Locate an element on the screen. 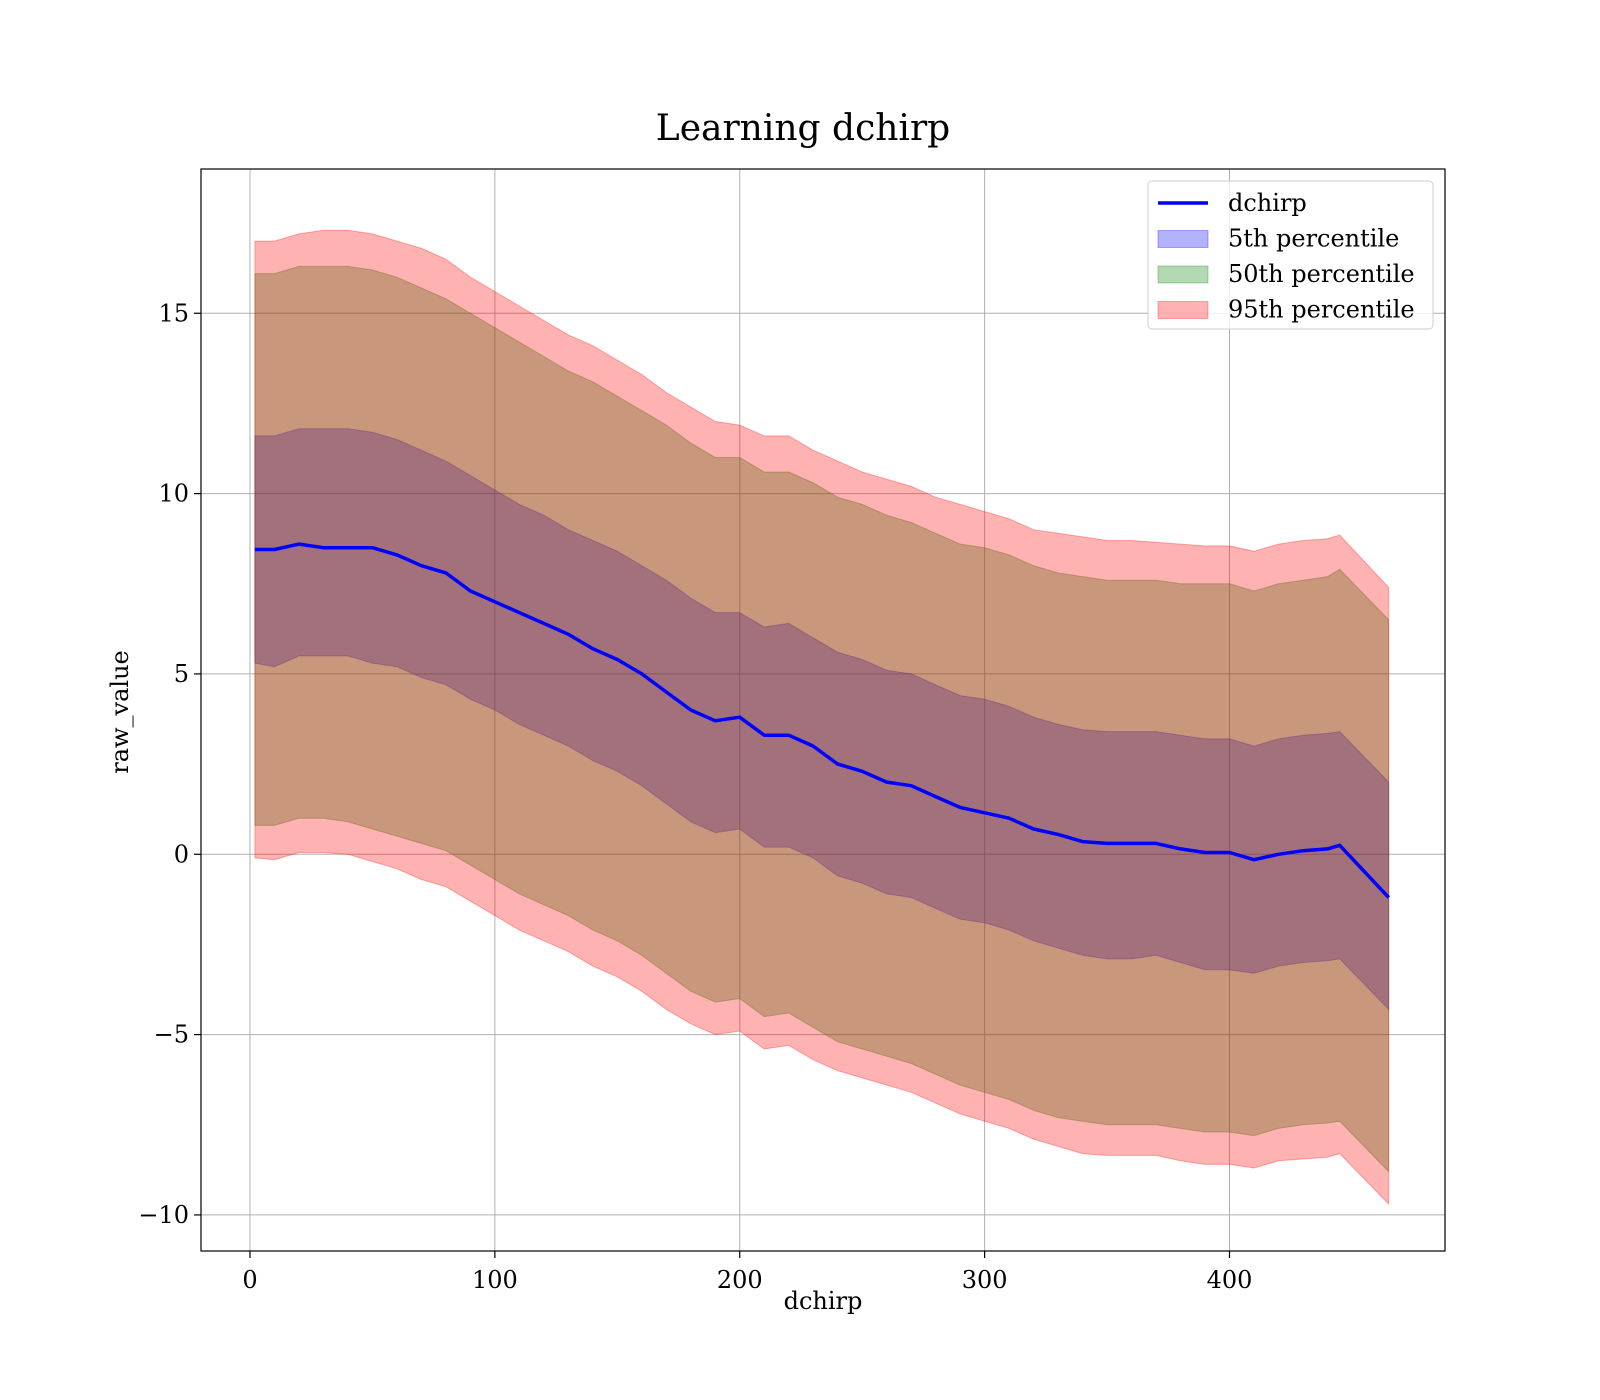 The width and height of the screenshot is (1600, 1400). y-axis-label: raw_value is located at coordinates (120, 712).